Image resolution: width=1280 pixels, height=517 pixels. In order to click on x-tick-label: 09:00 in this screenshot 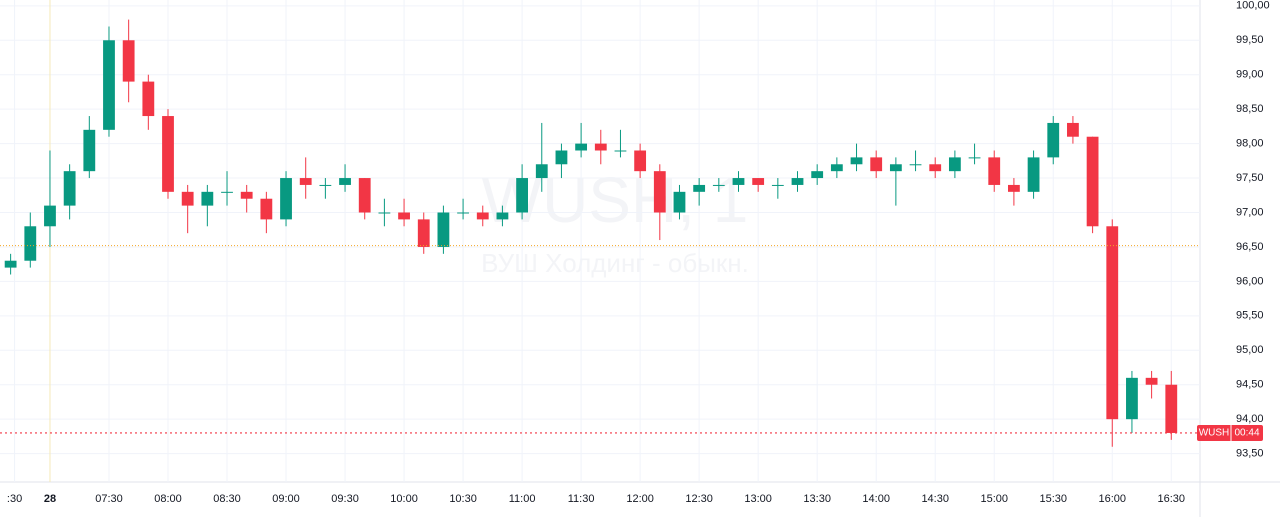, I will do `click(286, 499)`.